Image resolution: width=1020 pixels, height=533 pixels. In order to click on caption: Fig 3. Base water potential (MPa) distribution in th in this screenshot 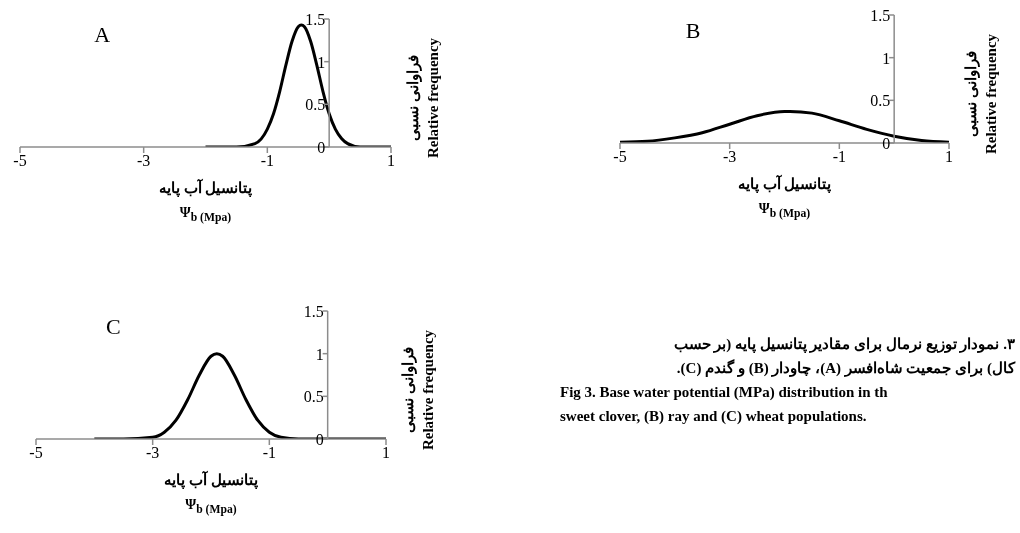, I will do `click(724, 392)`.